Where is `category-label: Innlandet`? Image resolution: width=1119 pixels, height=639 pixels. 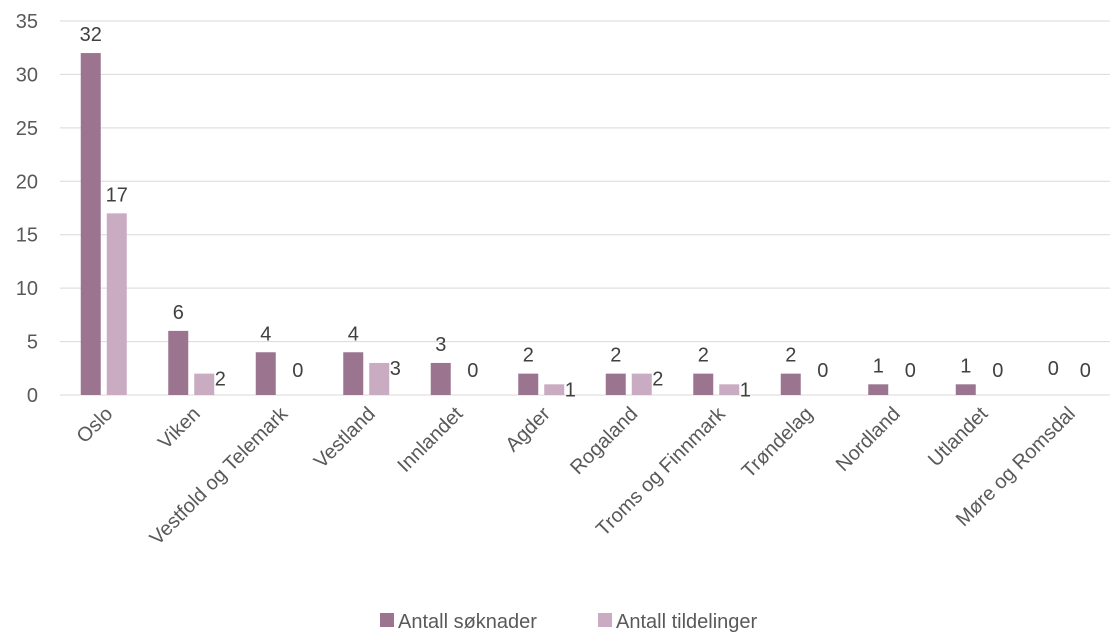 category-label: Innlandet is located at coordinates (431, 440).